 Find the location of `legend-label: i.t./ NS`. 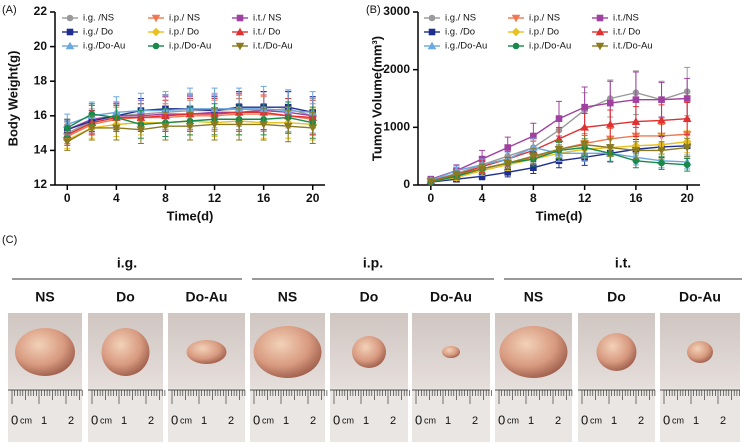

legend-label: i.t./ NS is located at coordinates (267, 18).